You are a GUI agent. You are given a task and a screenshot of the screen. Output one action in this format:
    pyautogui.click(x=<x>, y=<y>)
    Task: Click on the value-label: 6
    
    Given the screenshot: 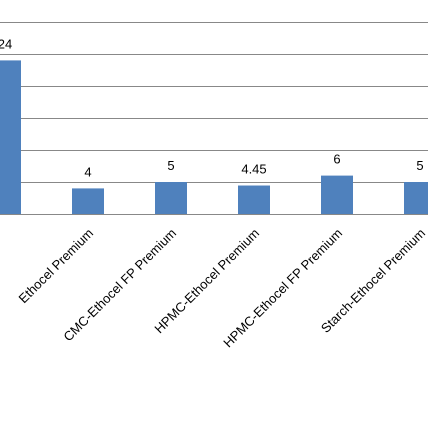 What is the action you would take?
    pyautogui.click(x=336, y=159)
    